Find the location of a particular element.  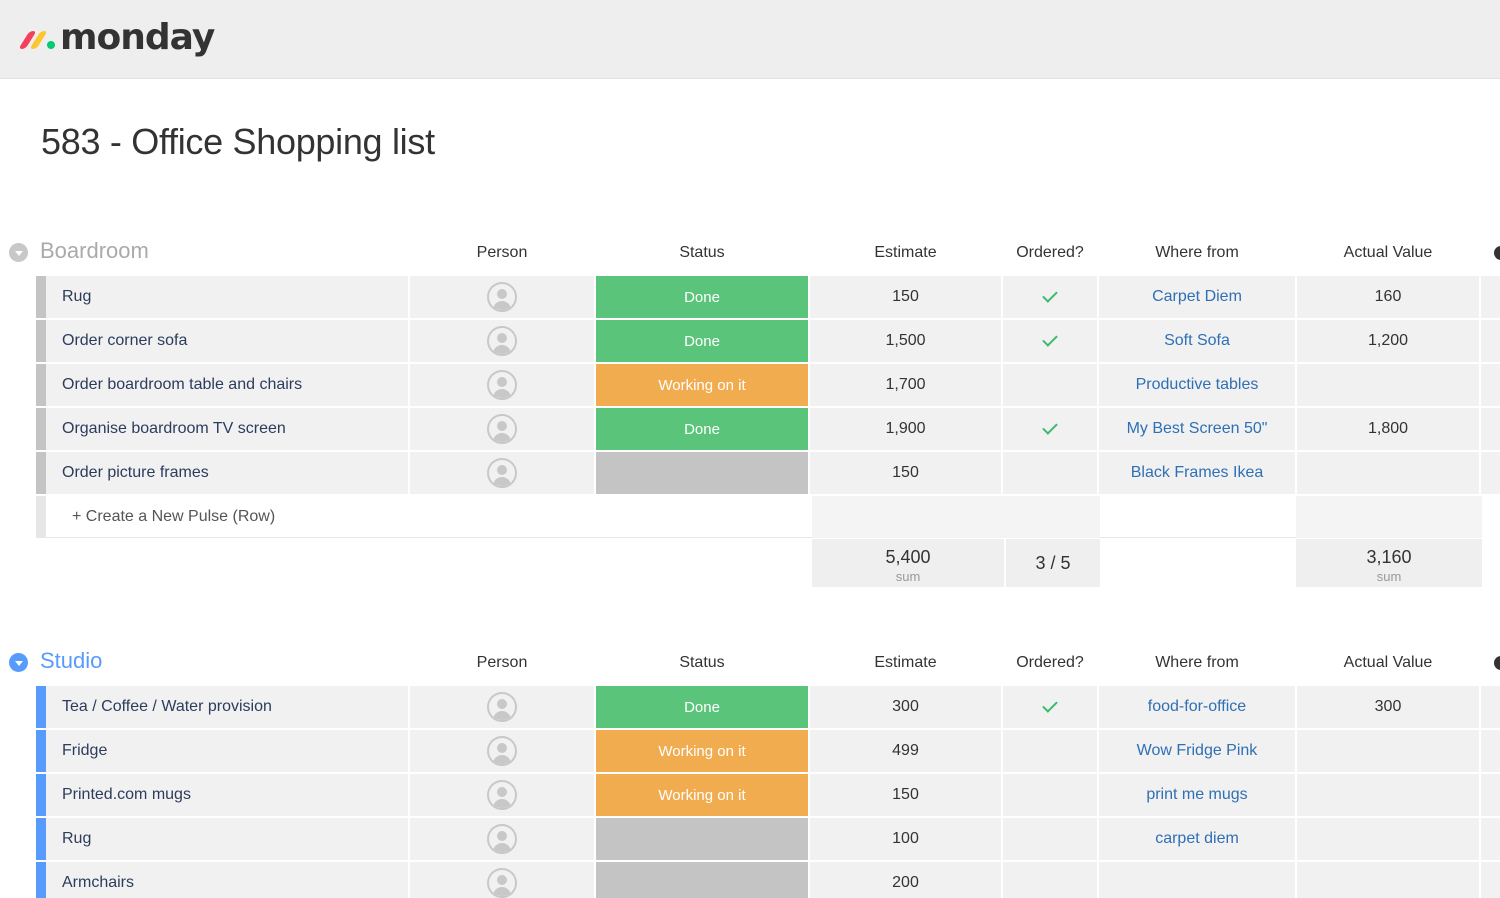

actual-value-cell: 160 is located at coordinates (1388, 297).